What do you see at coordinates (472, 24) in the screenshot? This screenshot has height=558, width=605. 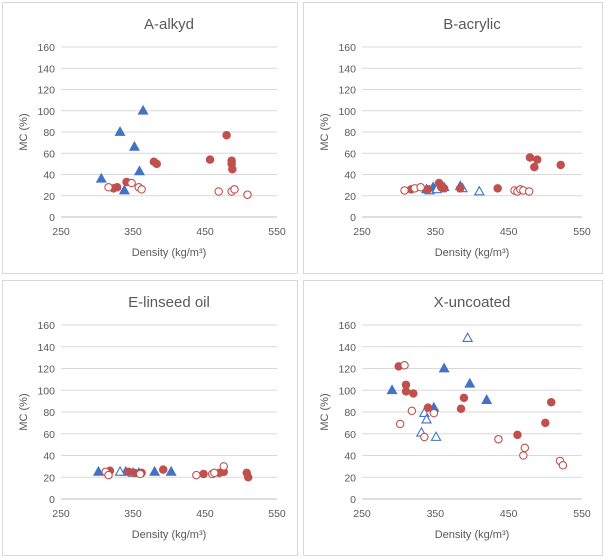 I see `chart-title: B-acrylic` at bounding box center [472, 24].